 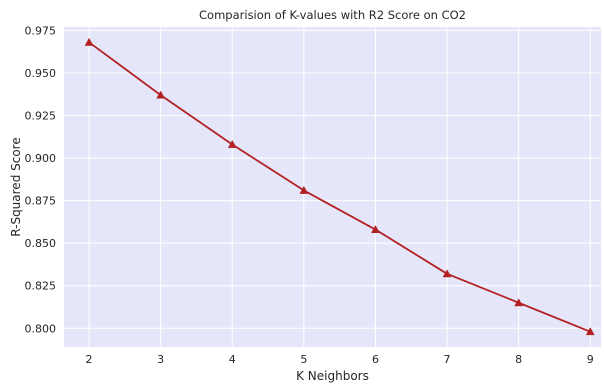 What do you see at coordinates (232, 359) in the screenshot?
I see `x-tick-label: 4` at bounding box center [232, 359].